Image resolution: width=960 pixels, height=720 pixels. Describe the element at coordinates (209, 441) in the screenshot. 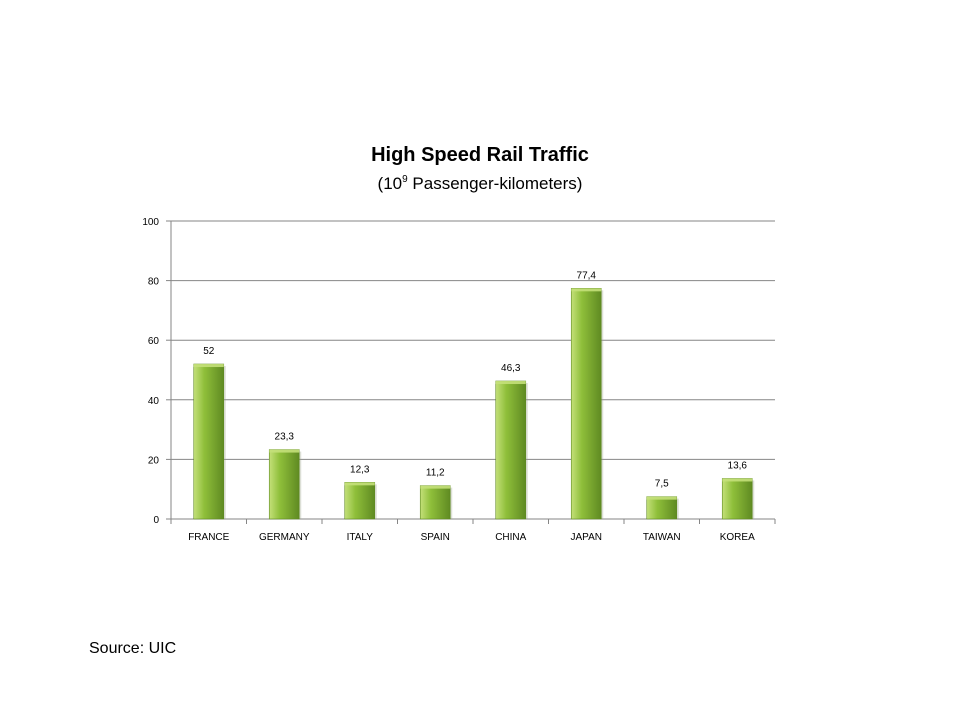

I see `bar-france` at that location.